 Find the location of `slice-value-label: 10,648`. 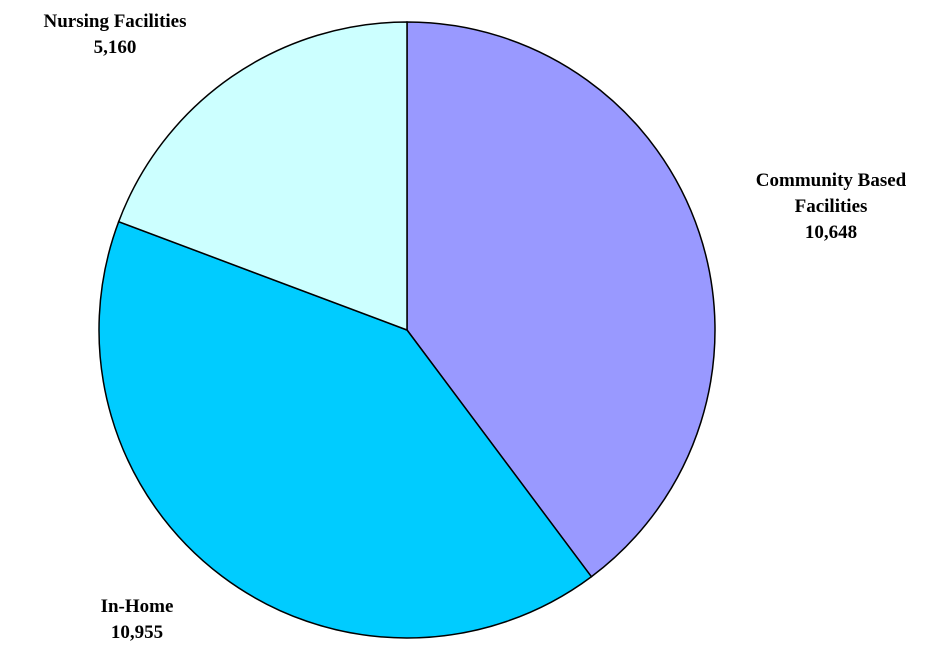

slice-value-label: 10,648 is located at coordinates (831, 232).